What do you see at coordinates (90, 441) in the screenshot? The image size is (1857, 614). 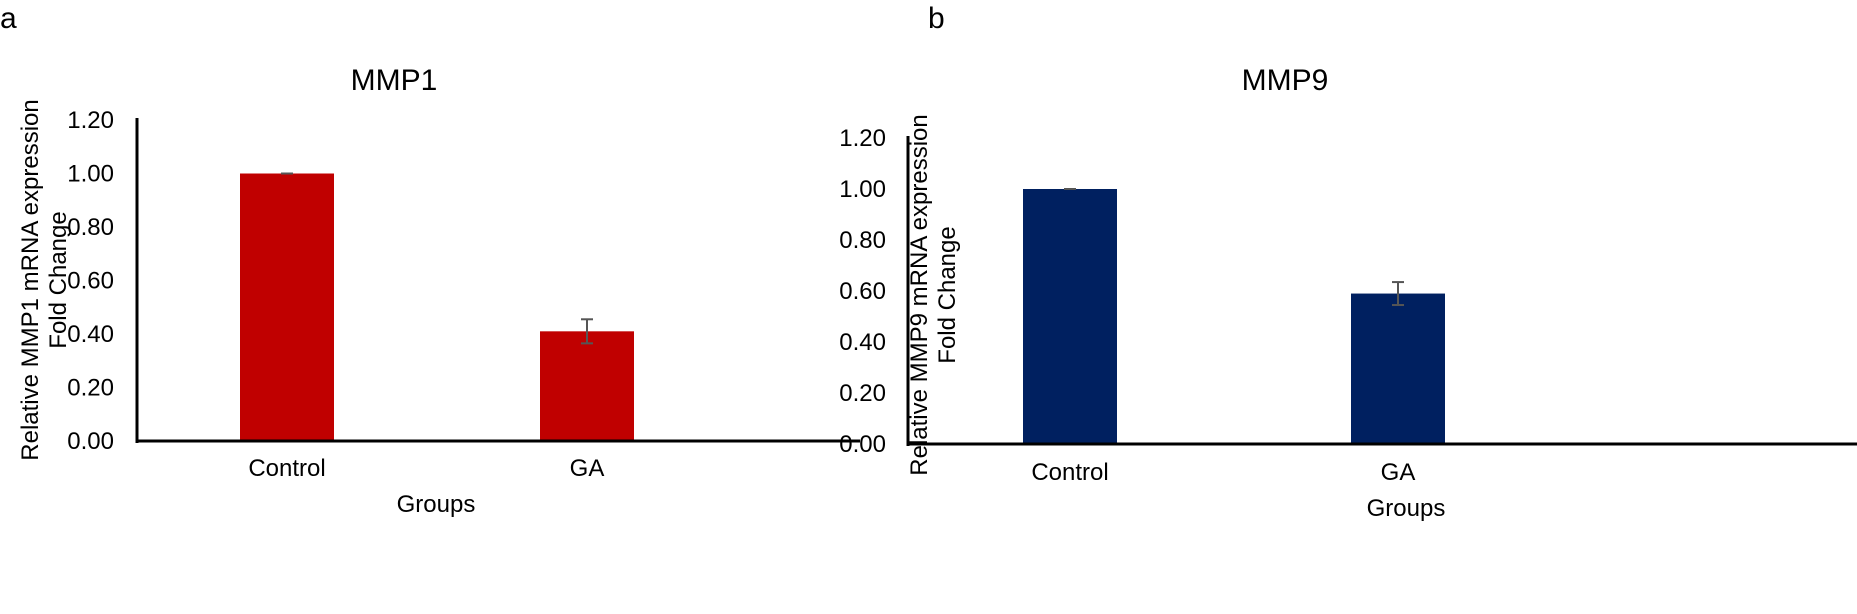 I see `panel-a-ytick-label: 0.00` at bounding box center [90, 441].